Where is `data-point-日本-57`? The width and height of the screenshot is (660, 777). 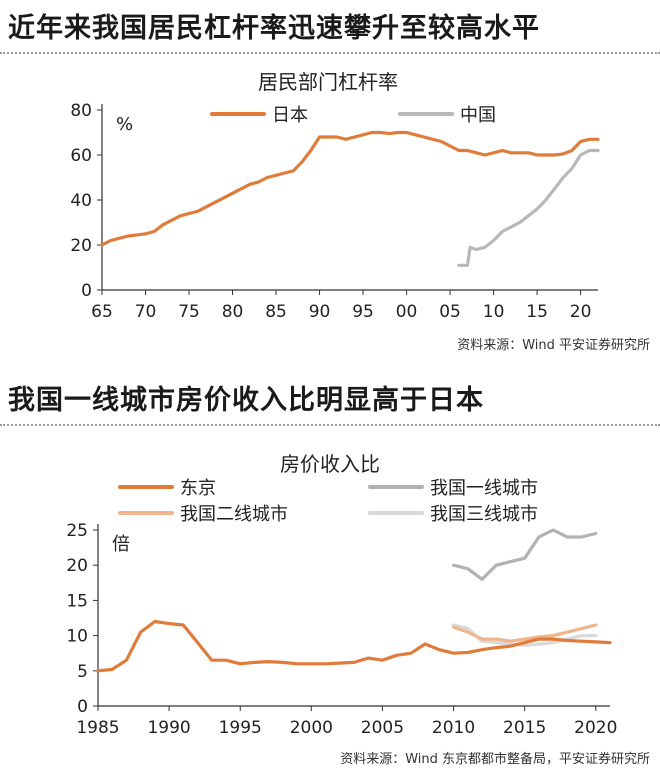
data-point-日本-57 is located at coordinates (598, 139).